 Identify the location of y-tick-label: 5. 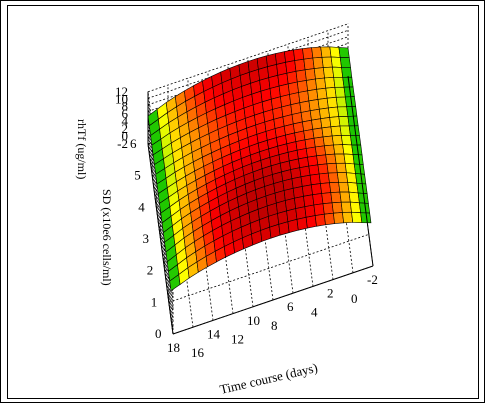
(137, 175).